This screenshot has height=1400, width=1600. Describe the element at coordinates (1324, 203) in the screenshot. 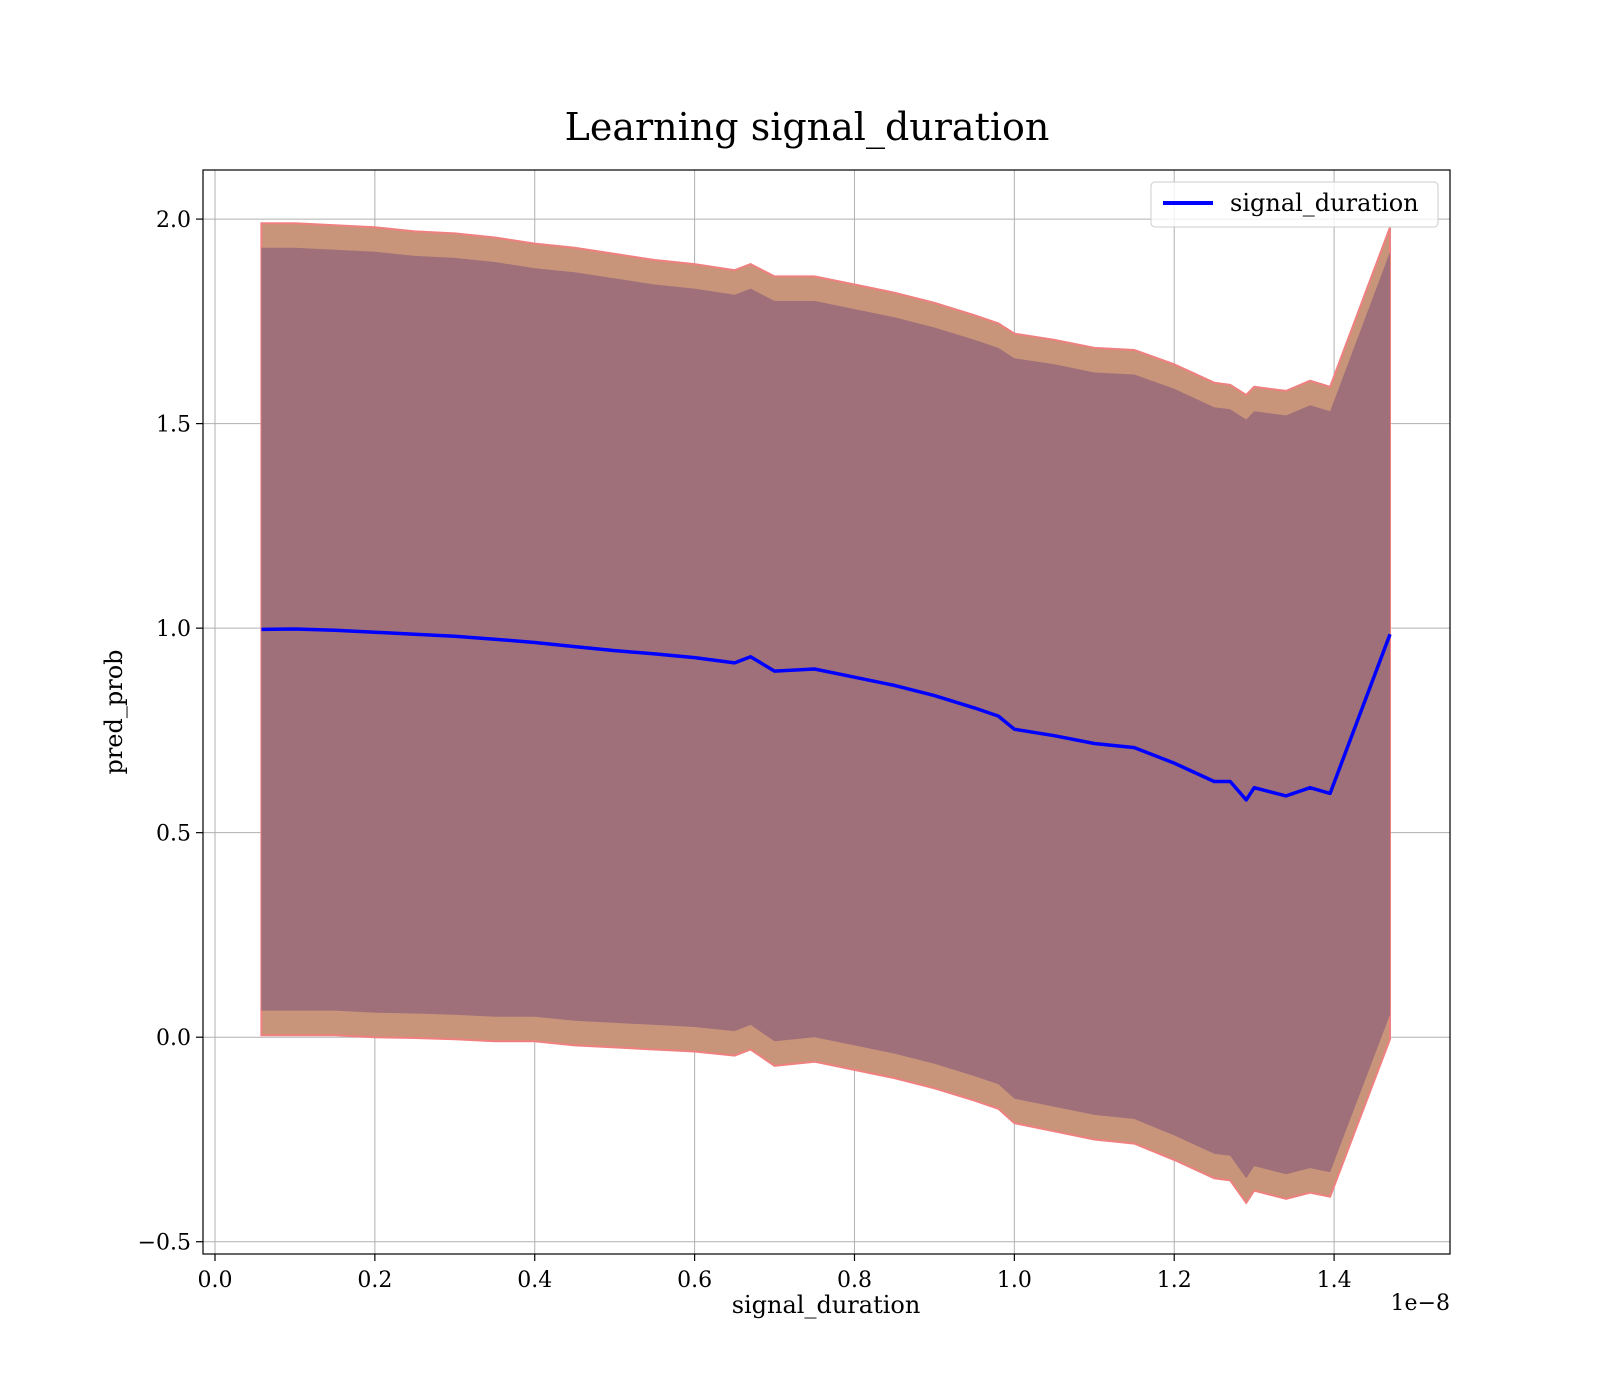

I see `legend-label: signal_duration` at that location.